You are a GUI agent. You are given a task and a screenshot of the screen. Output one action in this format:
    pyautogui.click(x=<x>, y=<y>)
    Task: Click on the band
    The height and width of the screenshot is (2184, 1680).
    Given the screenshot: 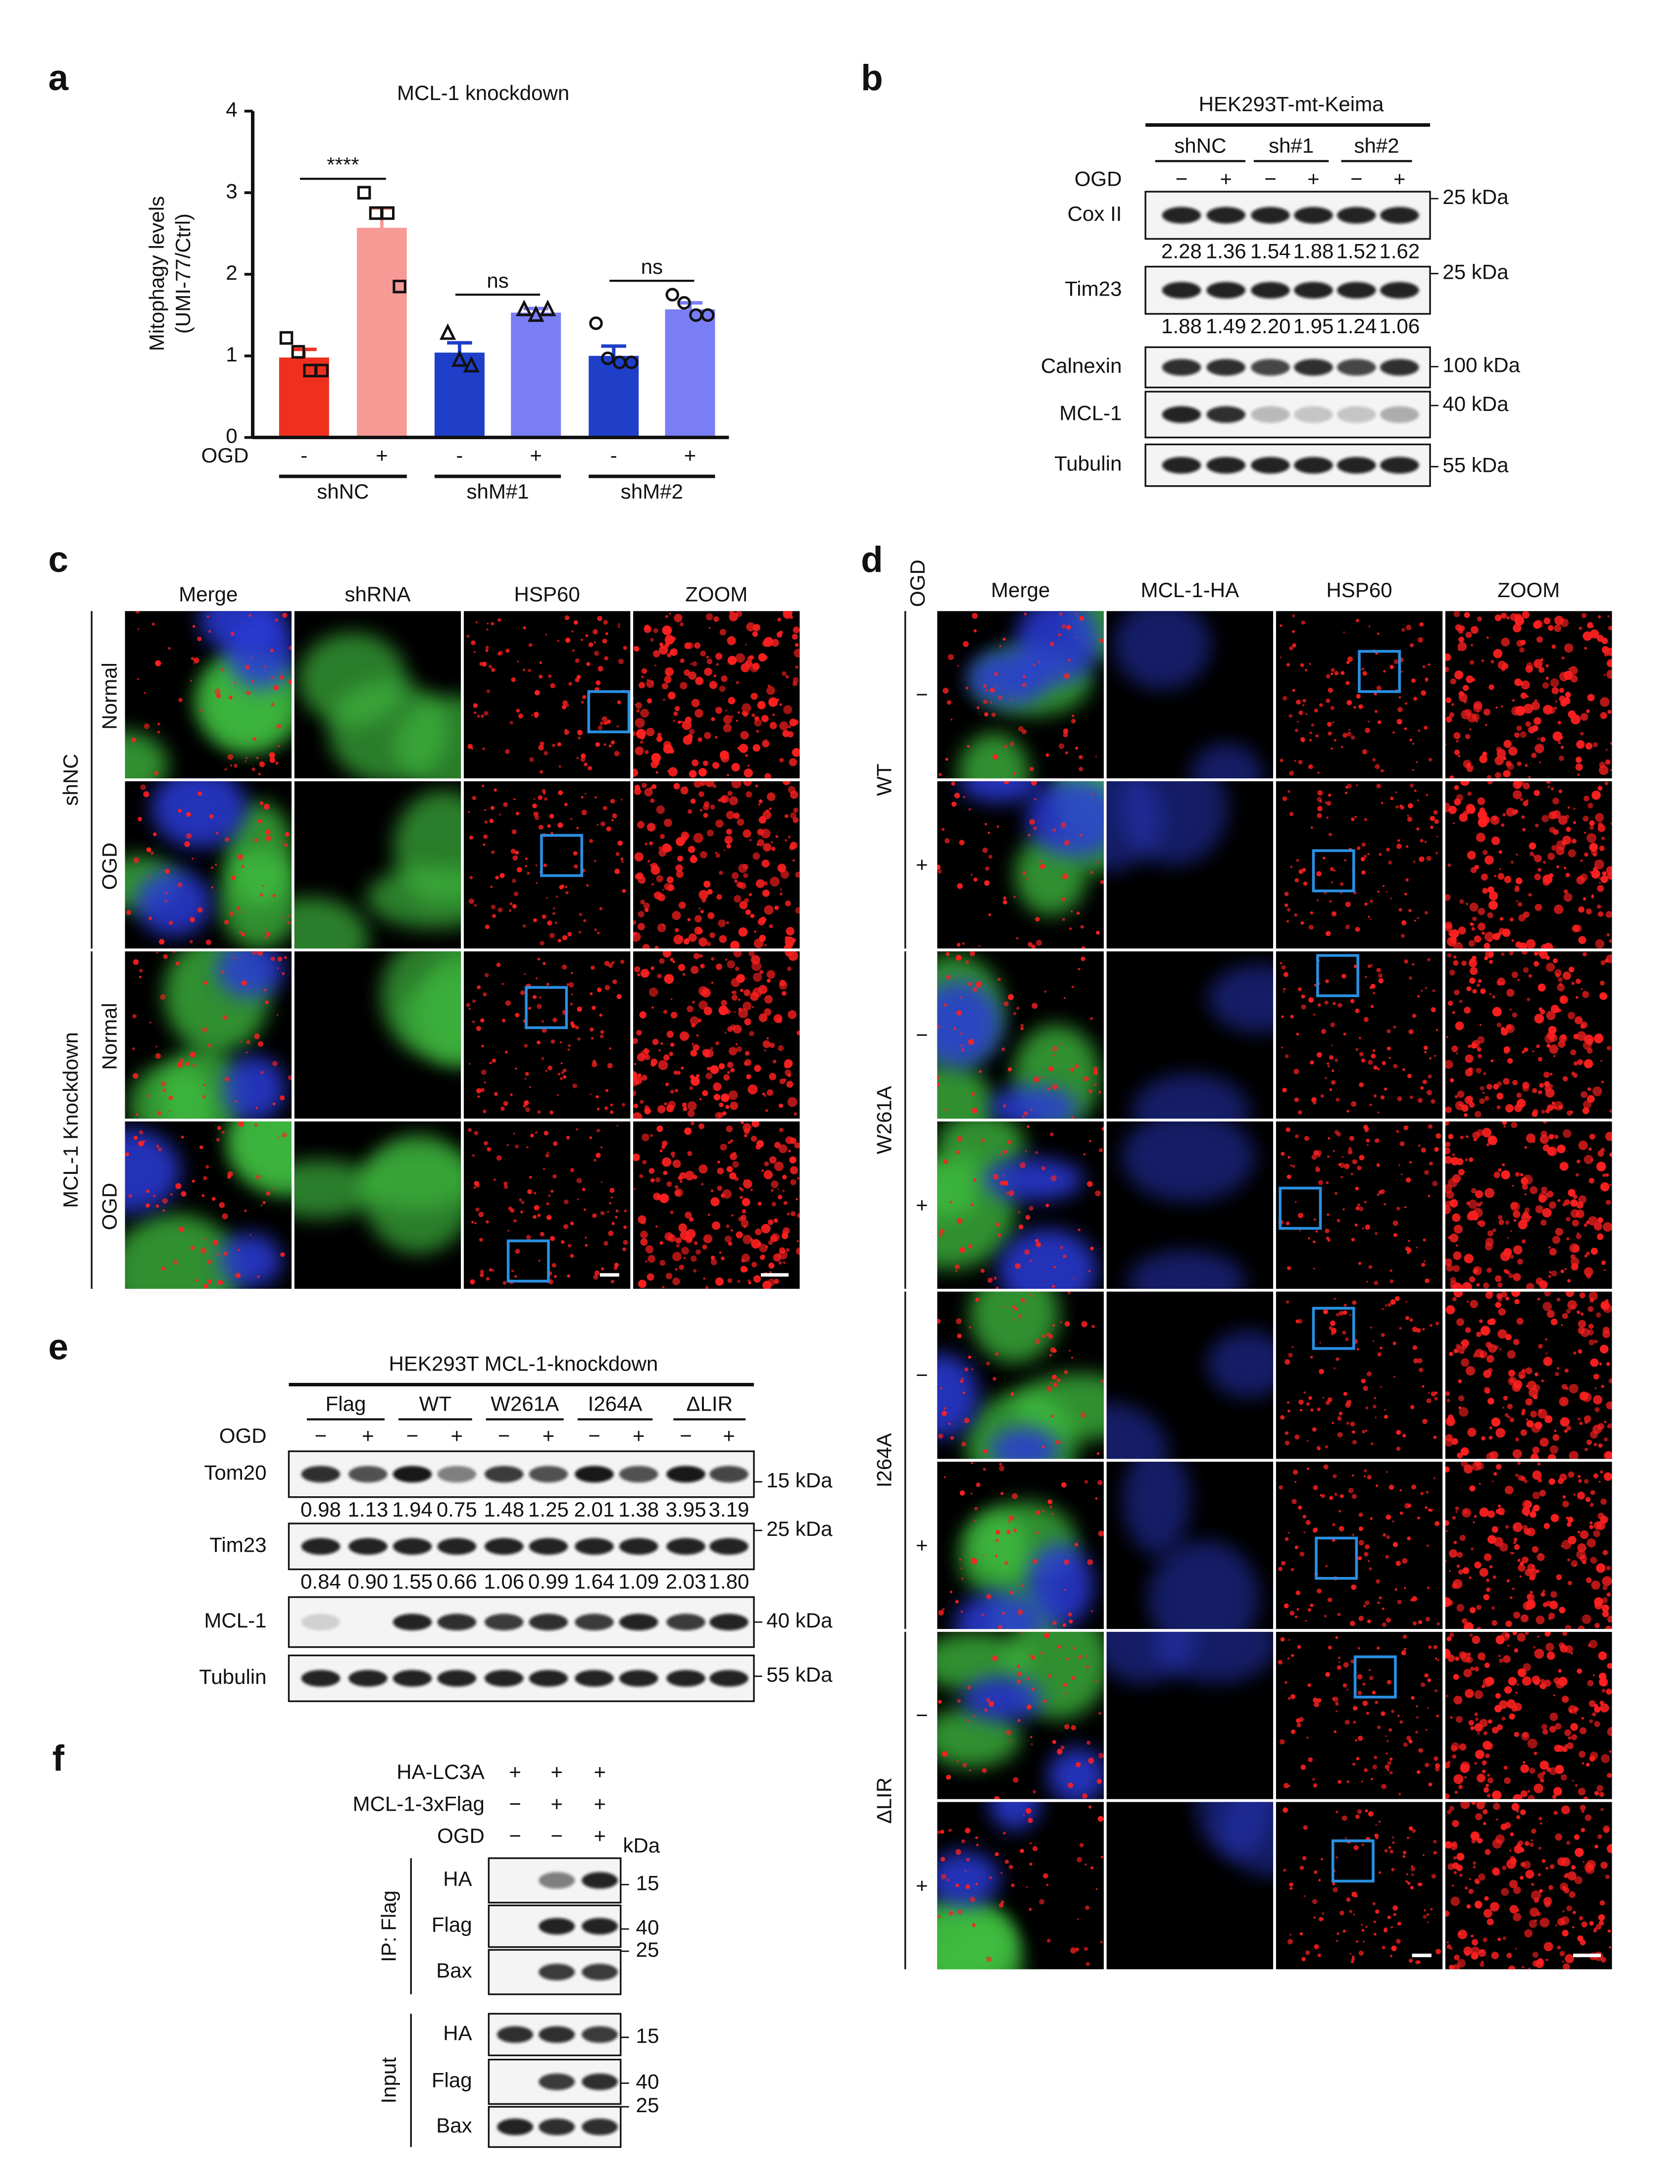 What is the action you would take?
    pyautogui.click(x=1181, y=414)
    